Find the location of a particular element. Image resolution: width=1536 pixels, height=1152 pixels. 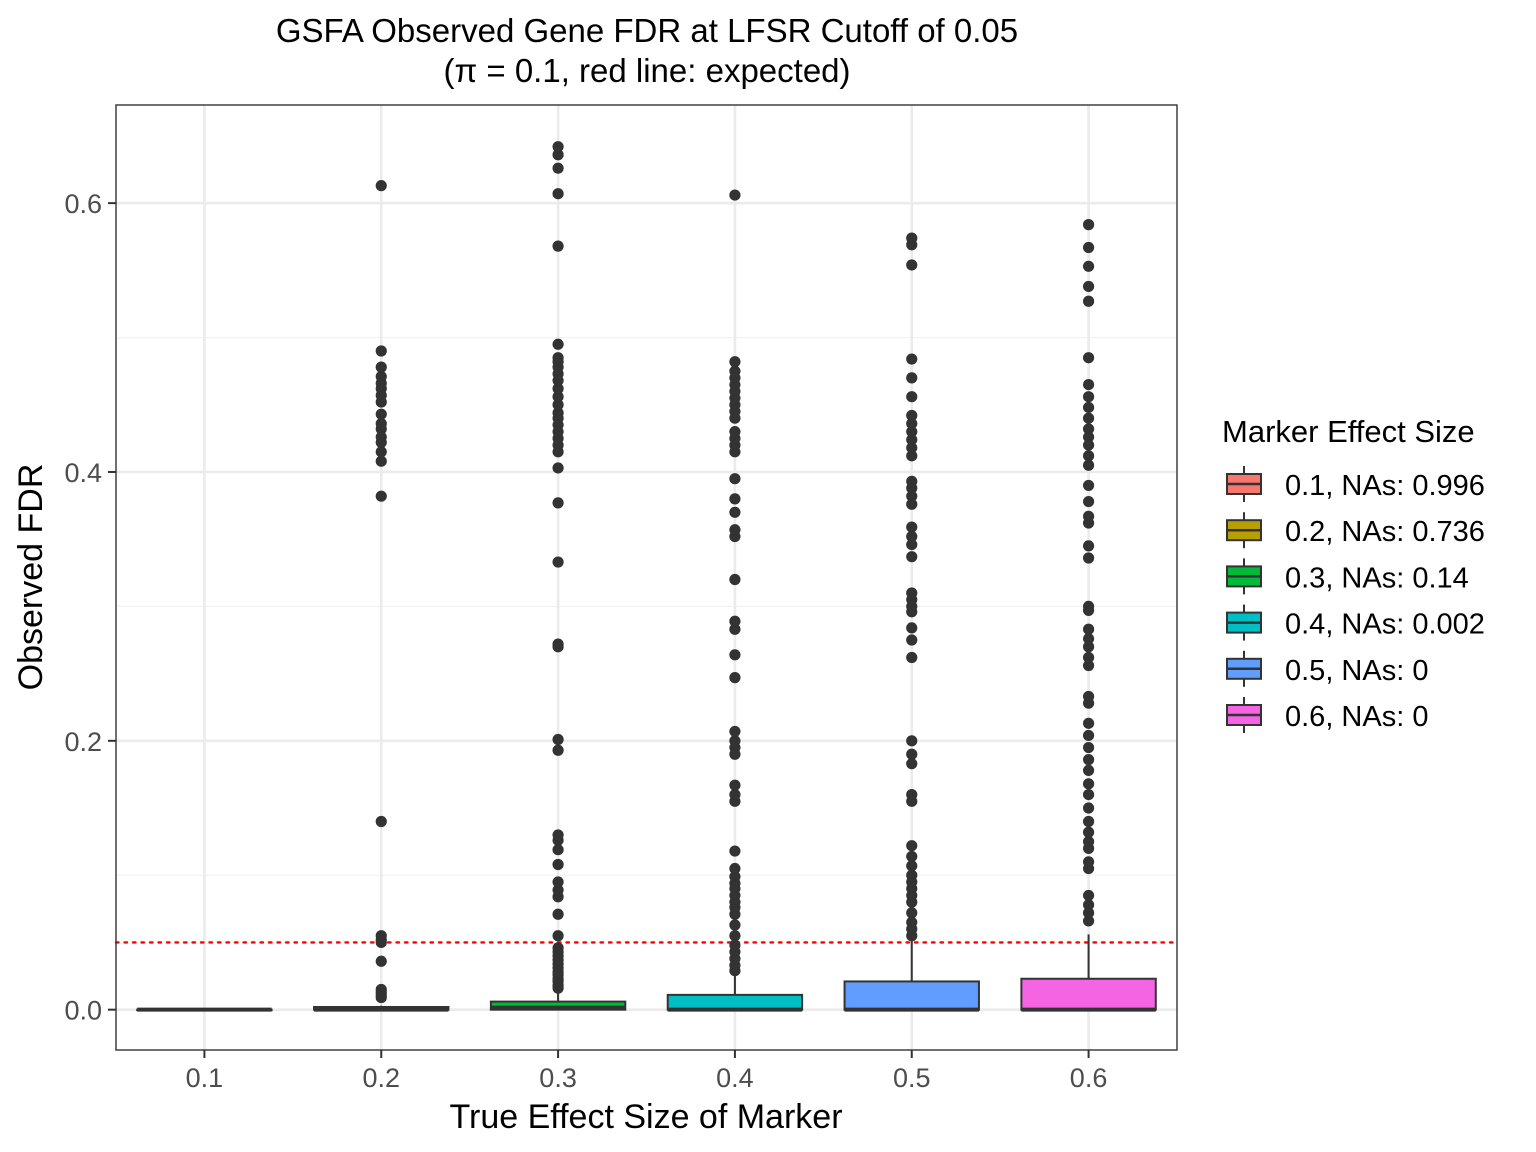

box-group-0.5 is located at coordinates (911, 622).